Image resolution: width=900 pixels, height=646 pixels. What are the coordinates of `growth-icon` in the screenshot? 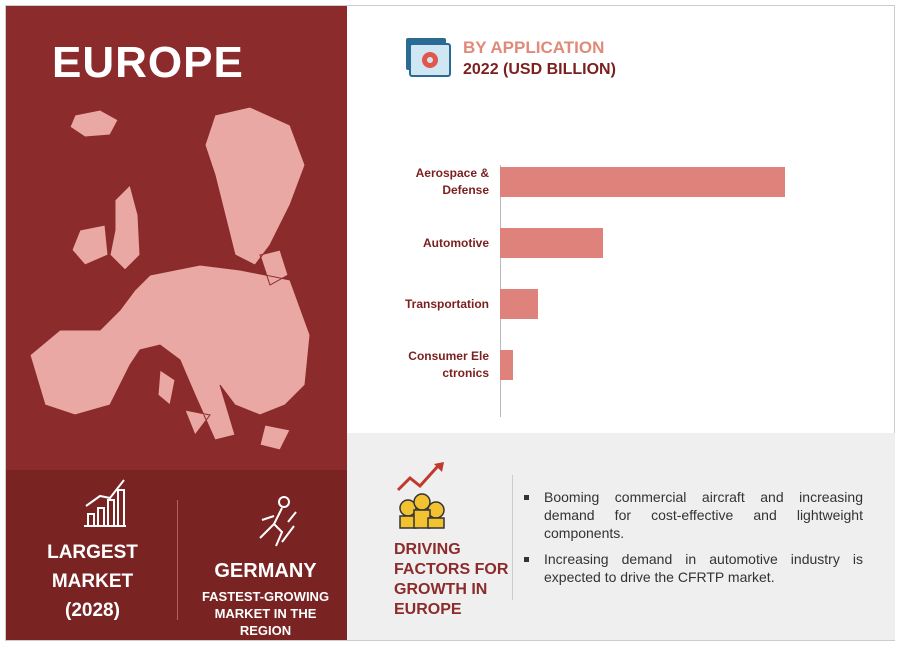 It's located at (105, 503).